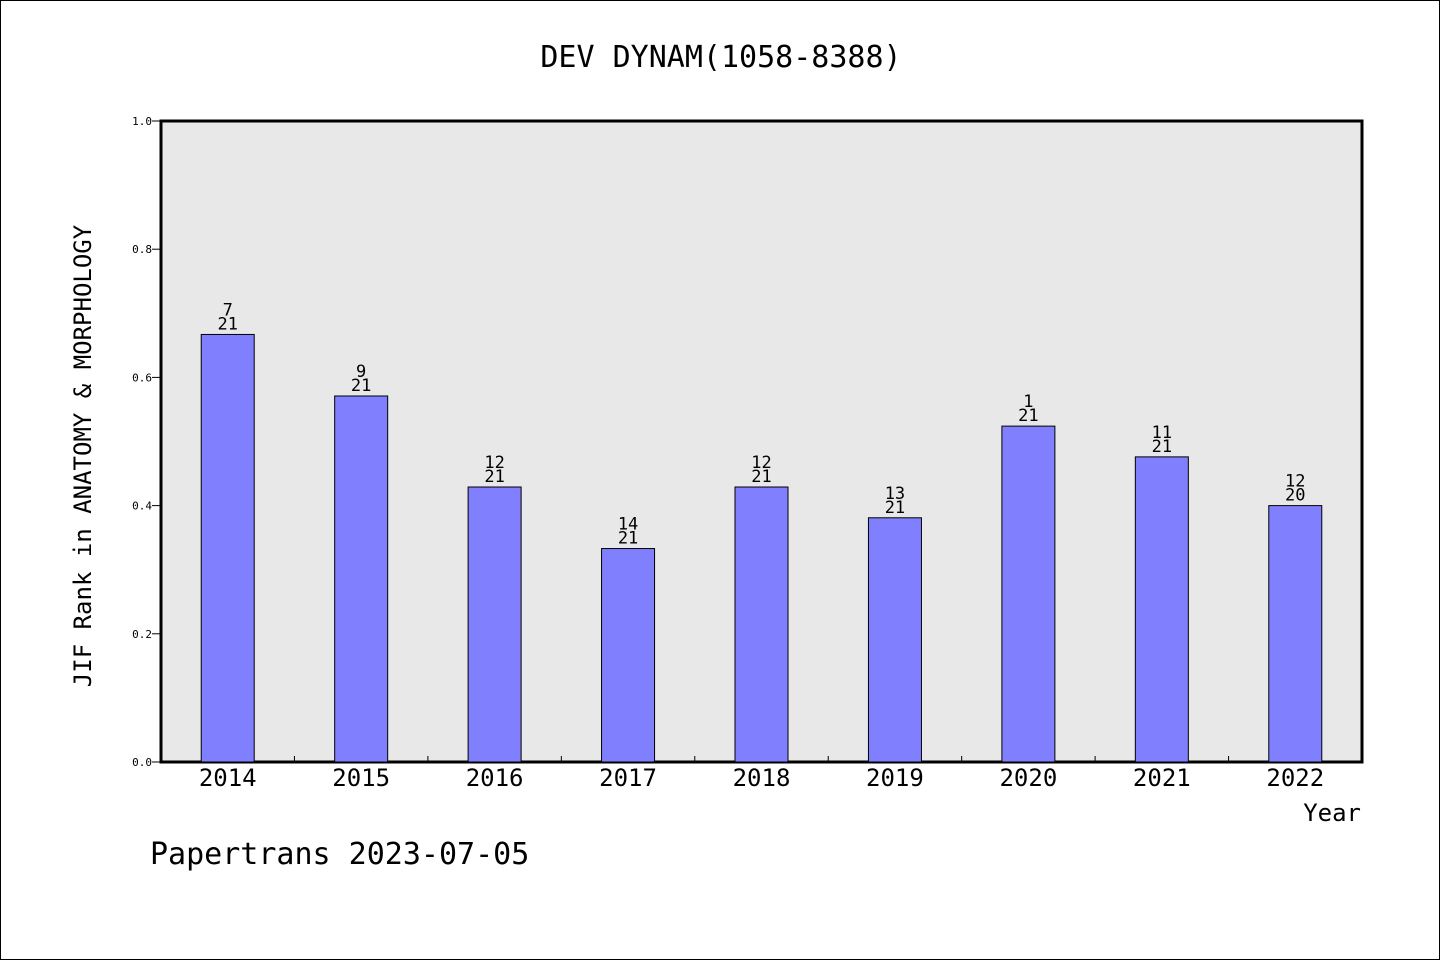  What do you see at coordinates (361, 372) in the screenshot?
I see `rank-label: 9` at bounding box center [361, 372].